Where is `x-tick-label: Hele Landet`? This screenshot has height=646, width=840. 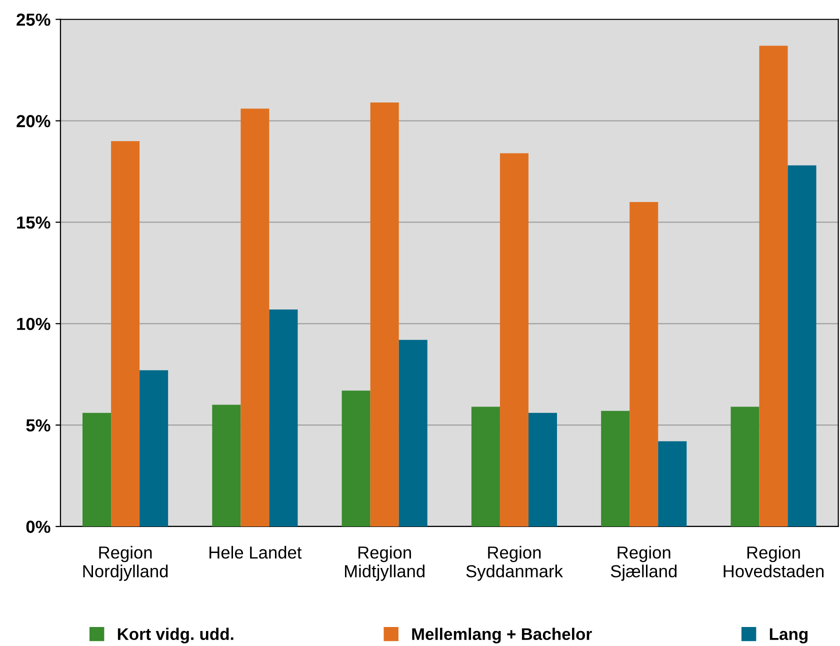 x-tick-label: Hele Landet is located at coordinates (256, 552).